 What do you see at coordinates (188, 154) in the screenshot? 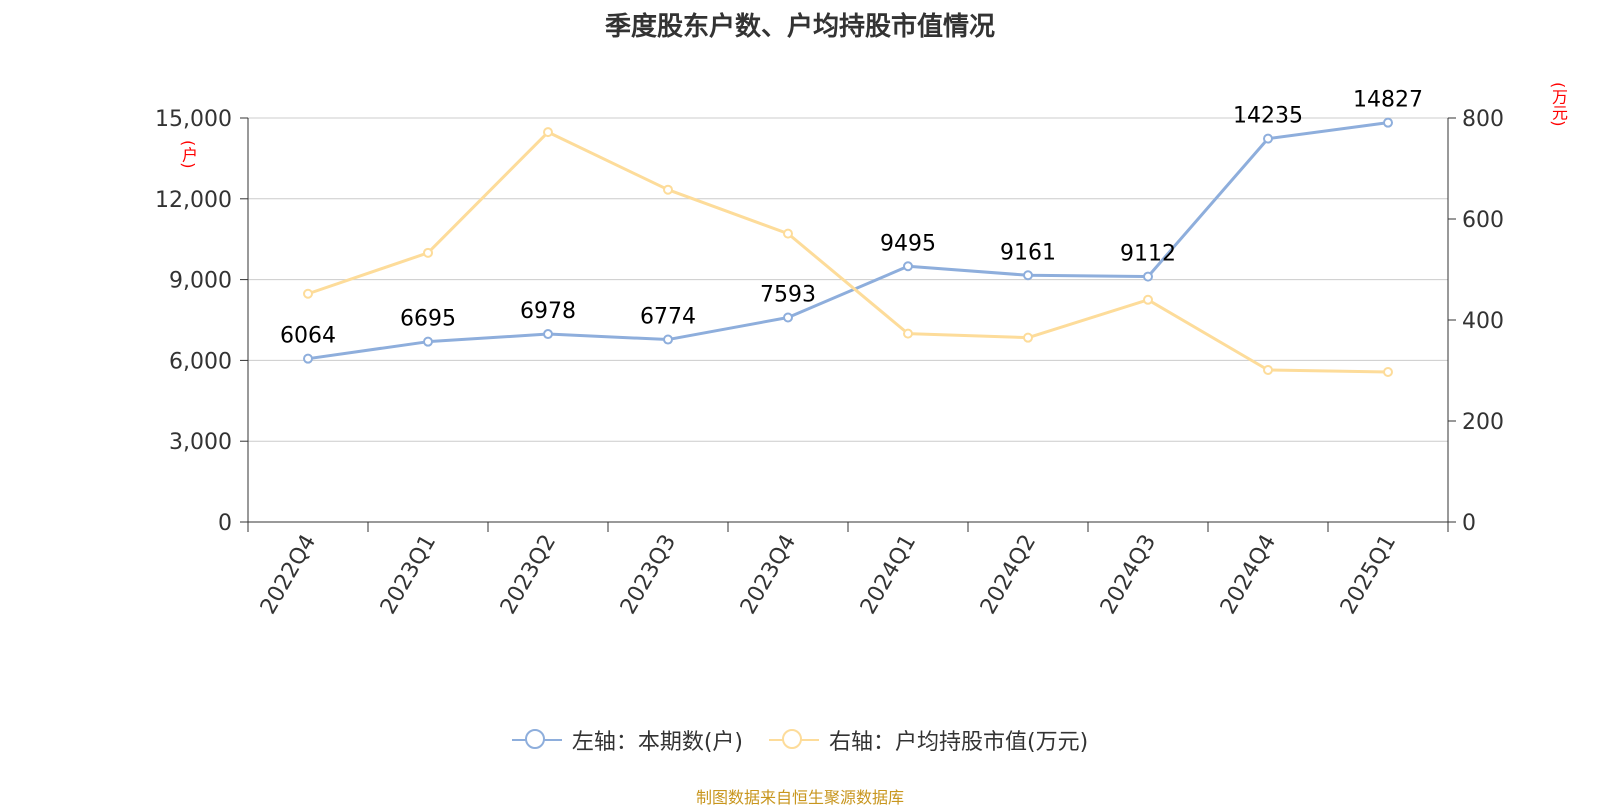
I see `left-axis-unit: (户)` at bounding box center [188, 154].